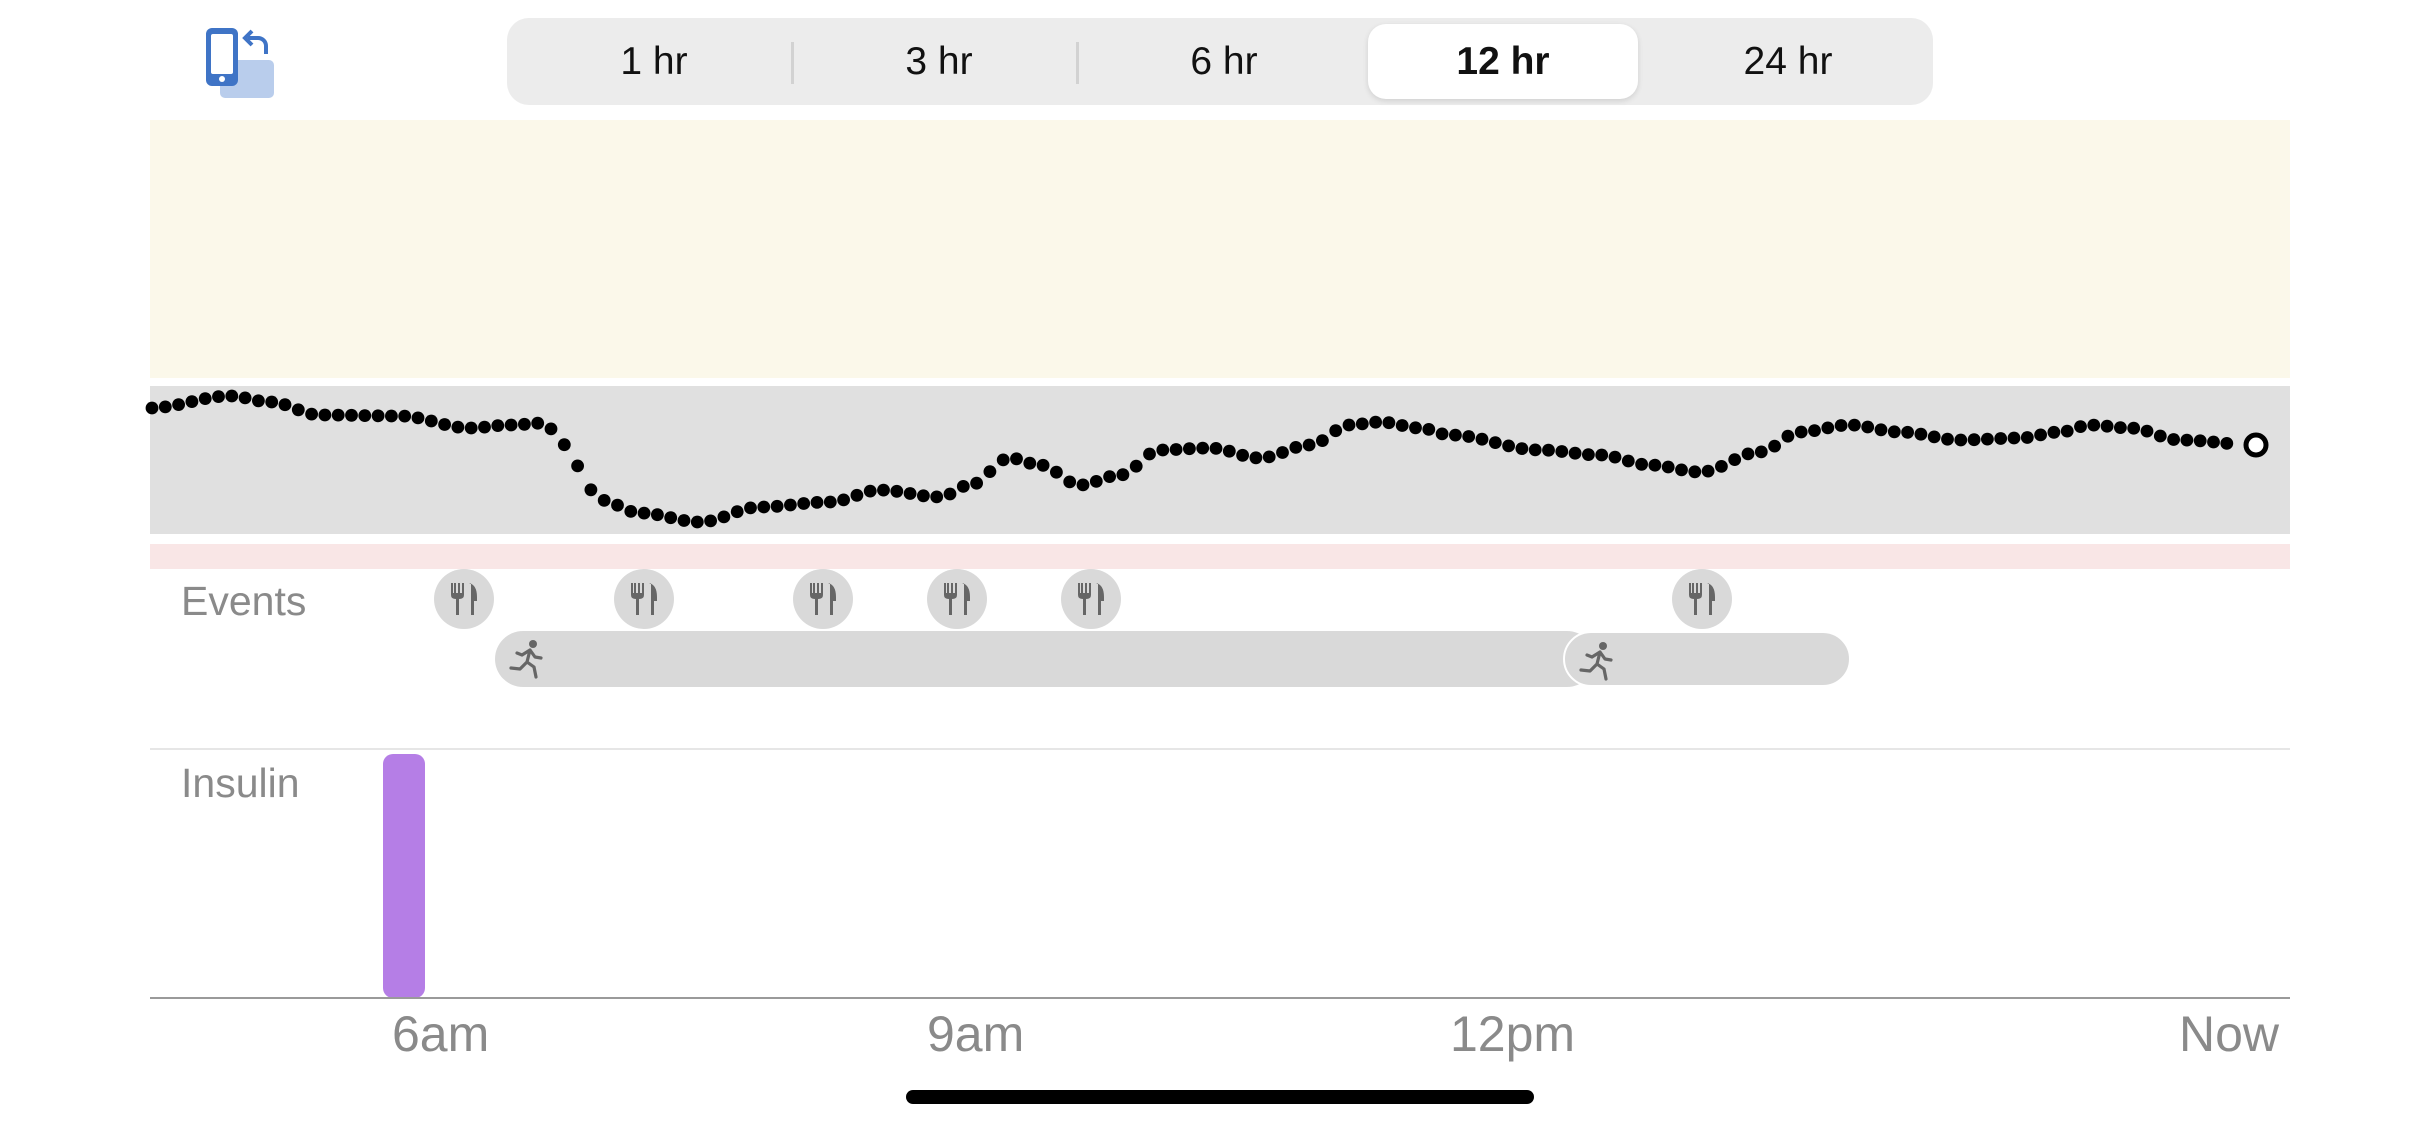  What do you see at coordinates (240, 783) in the screenshot?
I see `insulin-label: Insulin` at bounding box center [240, 783].